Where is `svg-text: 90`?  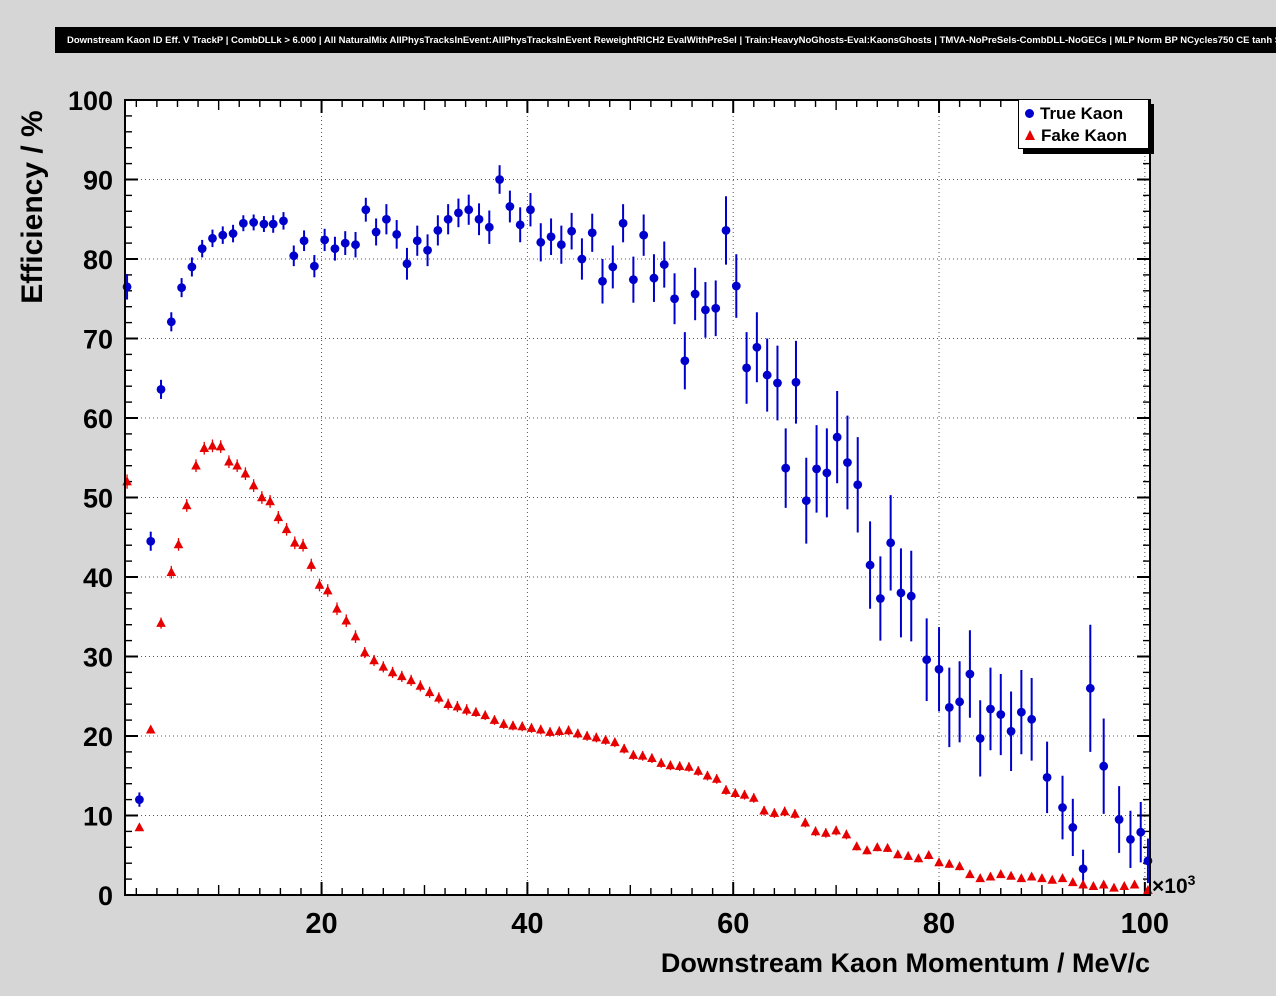 svg-text: 90 is located at coordinates (98, 181).